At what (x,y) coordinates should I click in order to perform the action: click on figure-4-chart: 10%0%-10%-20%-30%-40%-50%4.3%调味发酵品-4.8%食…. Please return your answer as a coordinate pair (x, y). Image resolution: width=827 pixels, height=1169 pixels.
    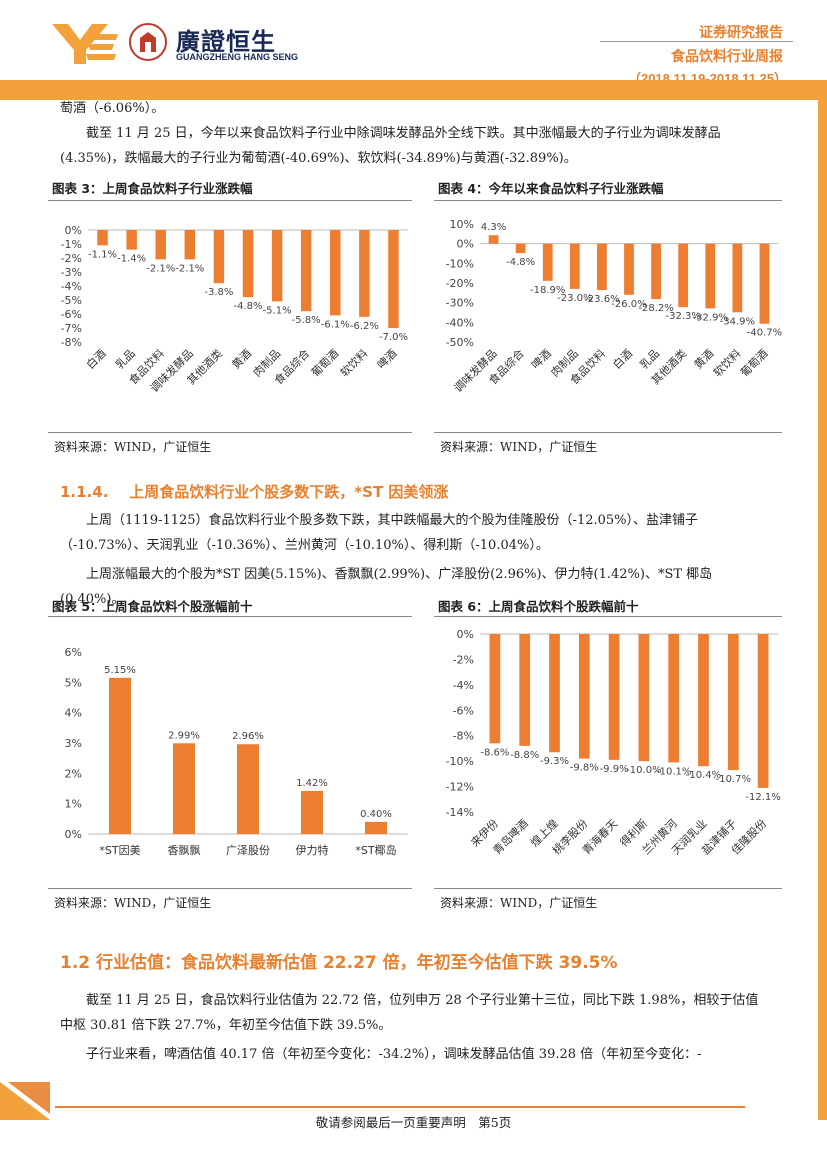
    Looking at the image, I should click on (614, 306).